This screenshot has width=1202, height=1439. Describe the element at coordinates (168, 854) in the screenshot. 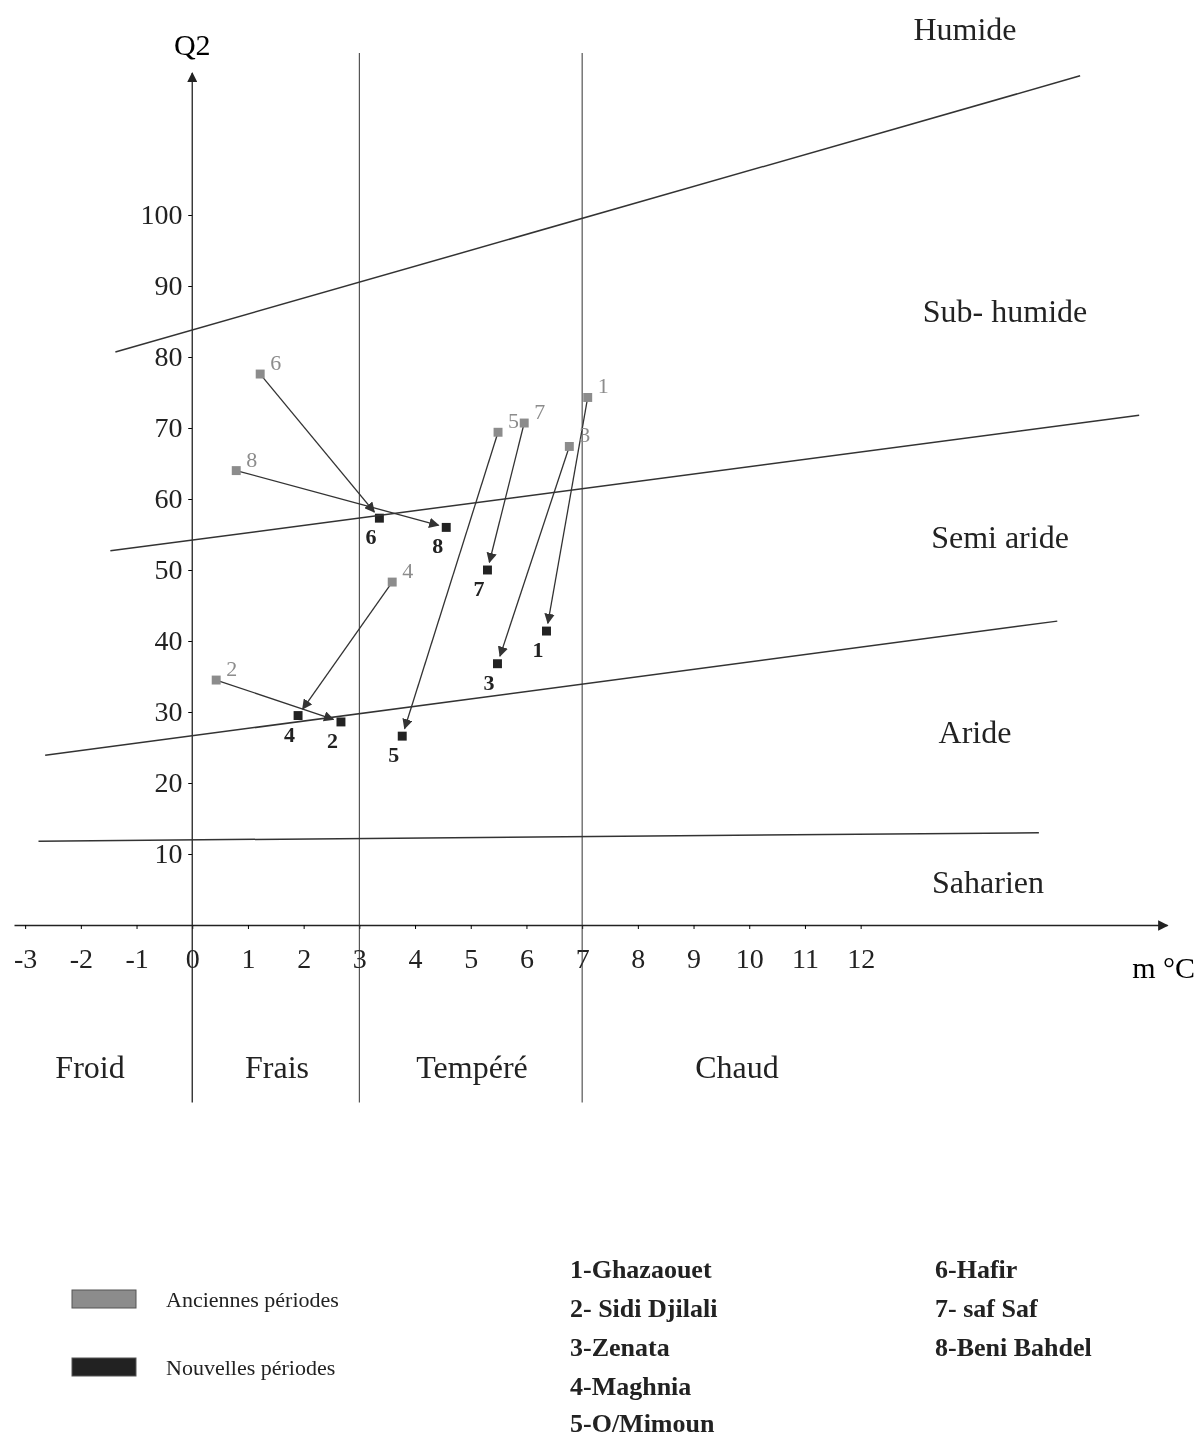

I see `y-tick-label: 10` at that location.